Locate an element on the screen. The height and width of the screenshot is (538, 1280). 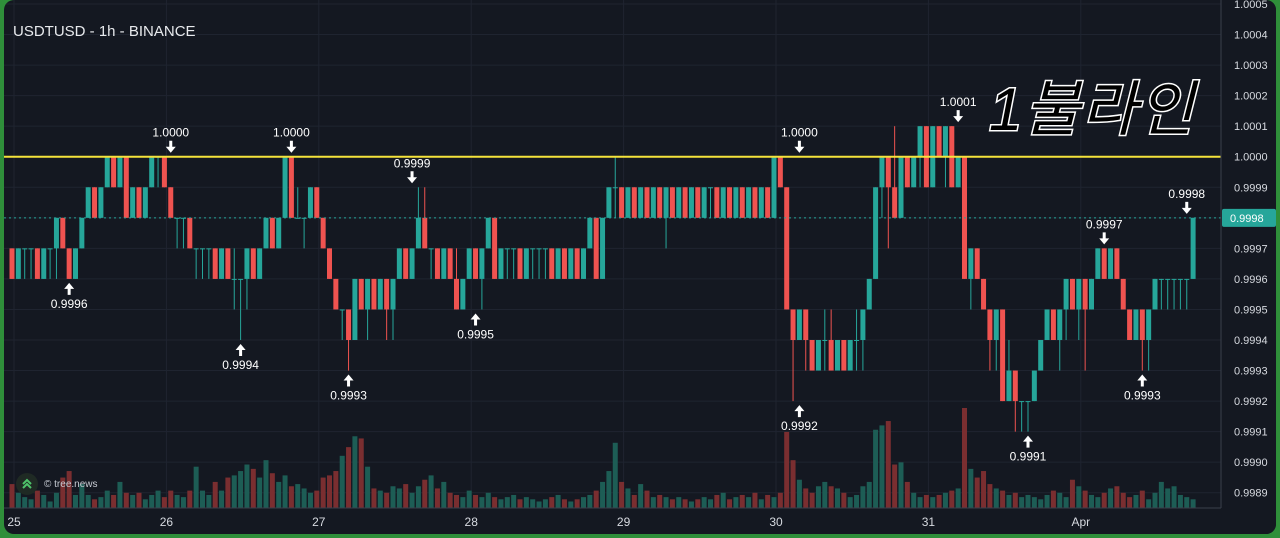
y-tick-label: 1.0000 is located at coordinates (1251, 158).